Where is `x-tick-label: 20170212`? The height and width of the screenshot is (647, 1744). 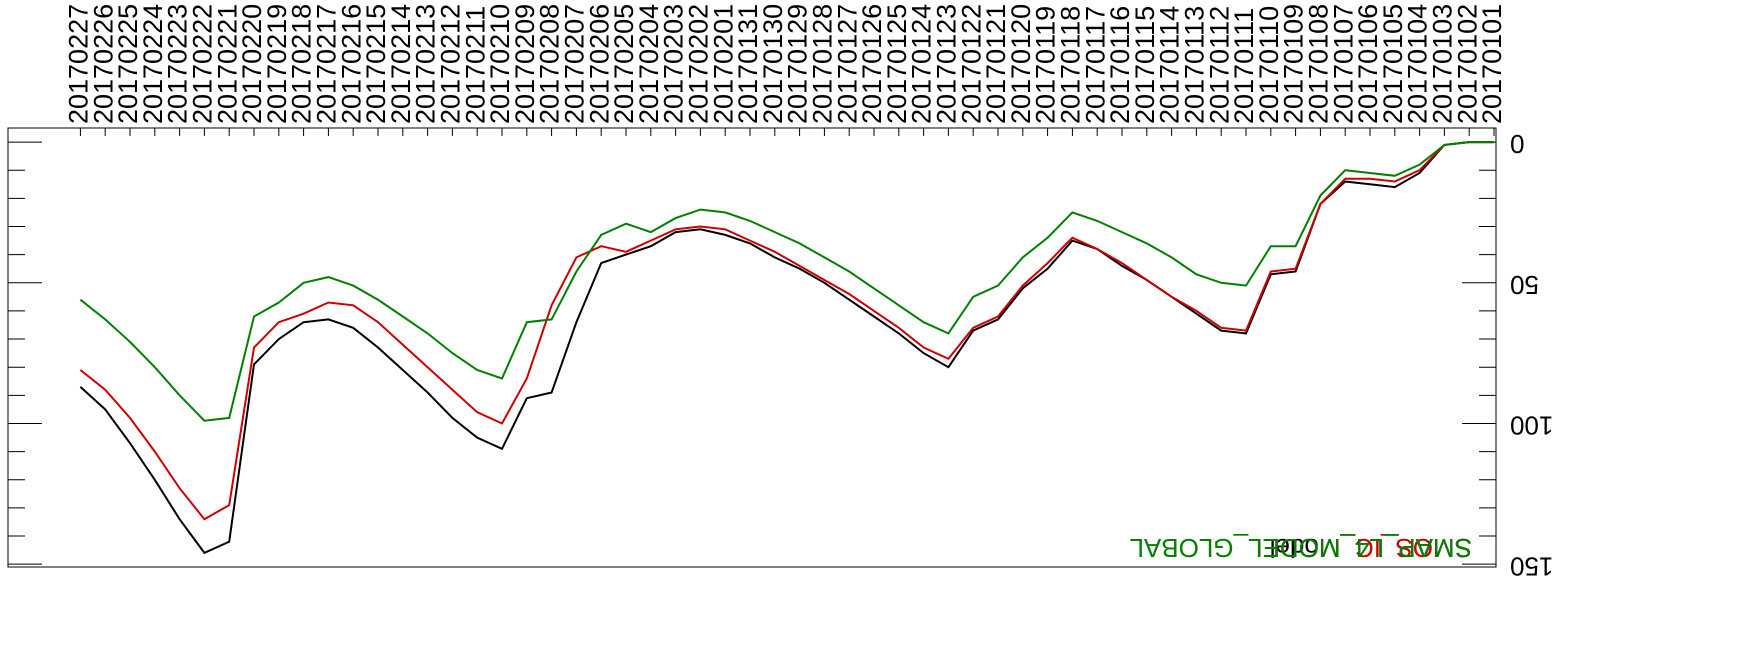 x-tick-label: 20170212 is located at coordinates (451, 64).